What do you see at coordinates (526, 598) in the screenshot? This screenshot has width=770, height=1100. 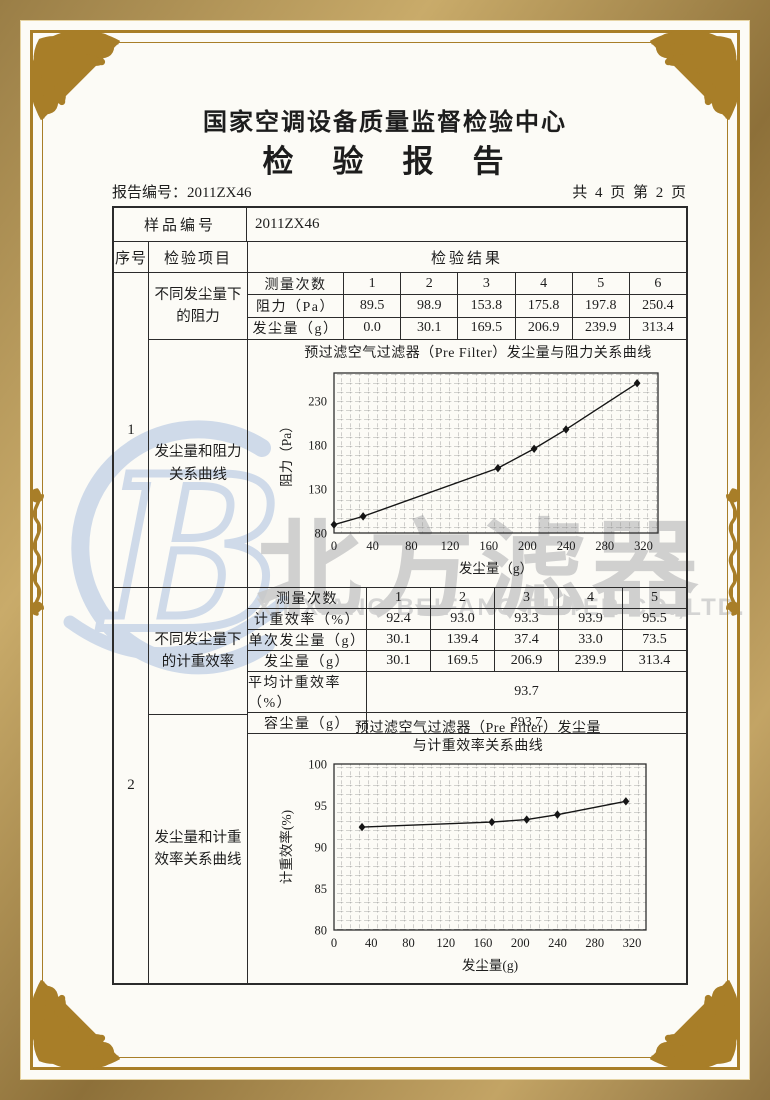 I see `subtable-cell: 3` at bounding box center [526, 598].